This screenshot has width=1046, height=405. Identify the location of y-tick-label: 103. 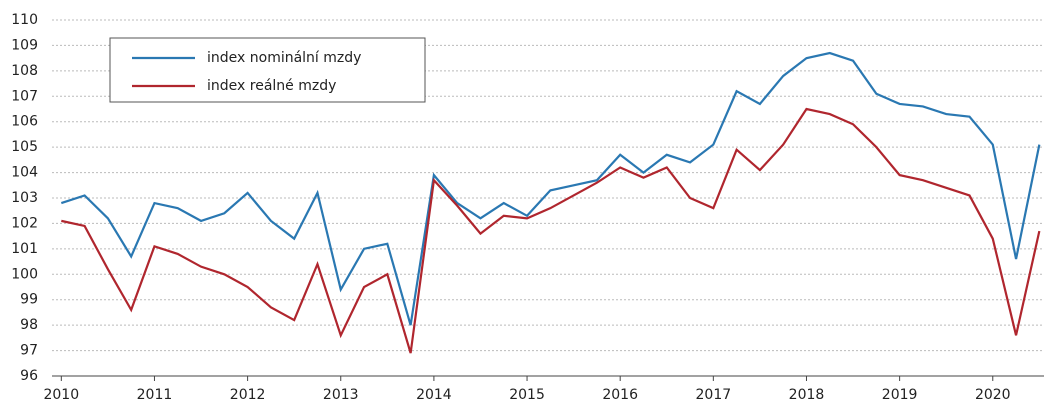
(24, 198).